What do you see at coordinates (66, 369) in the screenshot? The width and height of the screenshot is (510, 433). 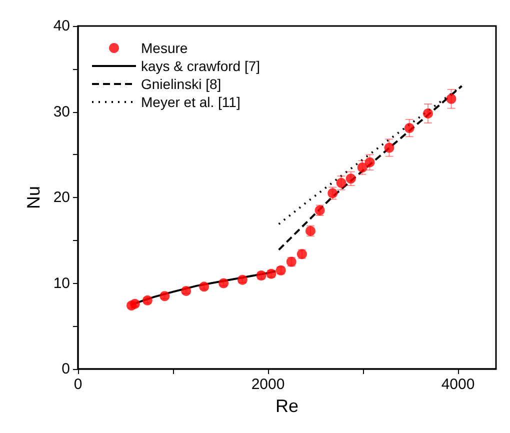 I see `y-tick-label: 0` at bounding box center [66, 369].